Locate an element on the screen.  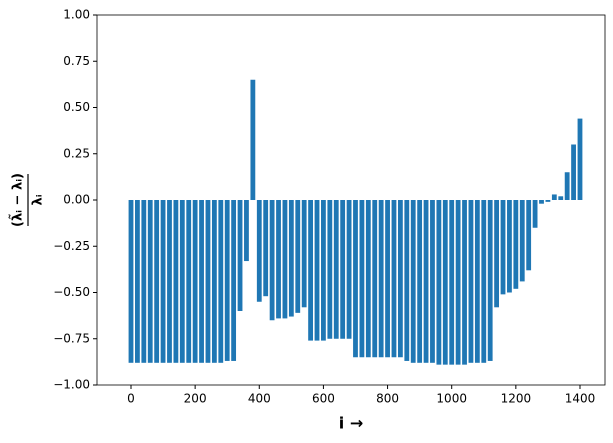
x-tick-label: 400 is located at coordinates (259, 399).